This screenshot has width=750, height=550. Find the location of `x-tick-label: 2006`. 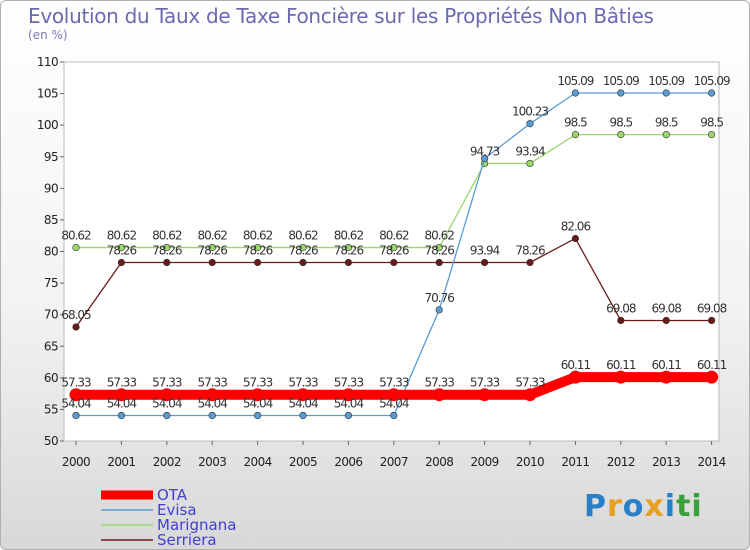

x-tick-label: 2006 is located at coordinates (348, 462).